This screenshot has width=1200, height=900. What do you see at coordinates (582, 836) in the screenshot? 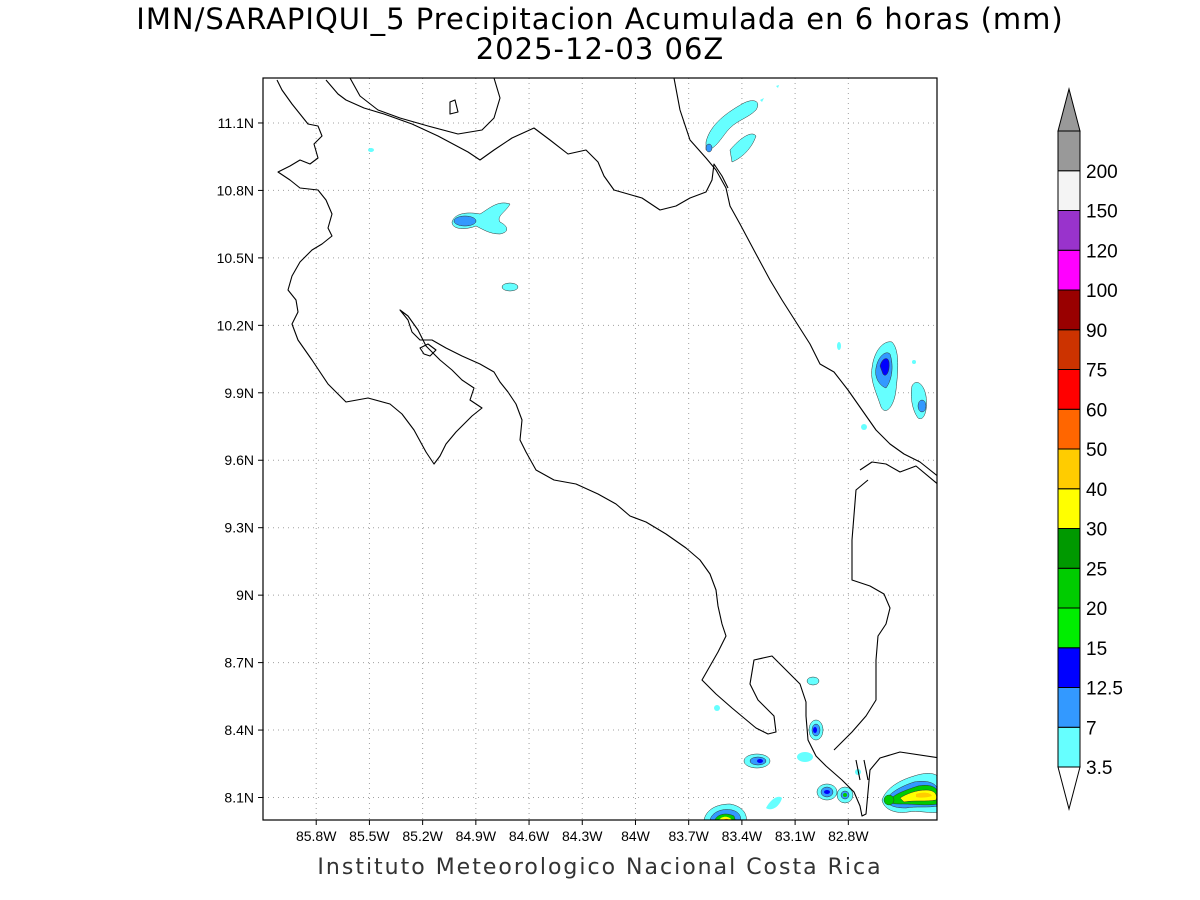
I see `lon-tick-label: 84.3W` at bounding box center [582, 836].